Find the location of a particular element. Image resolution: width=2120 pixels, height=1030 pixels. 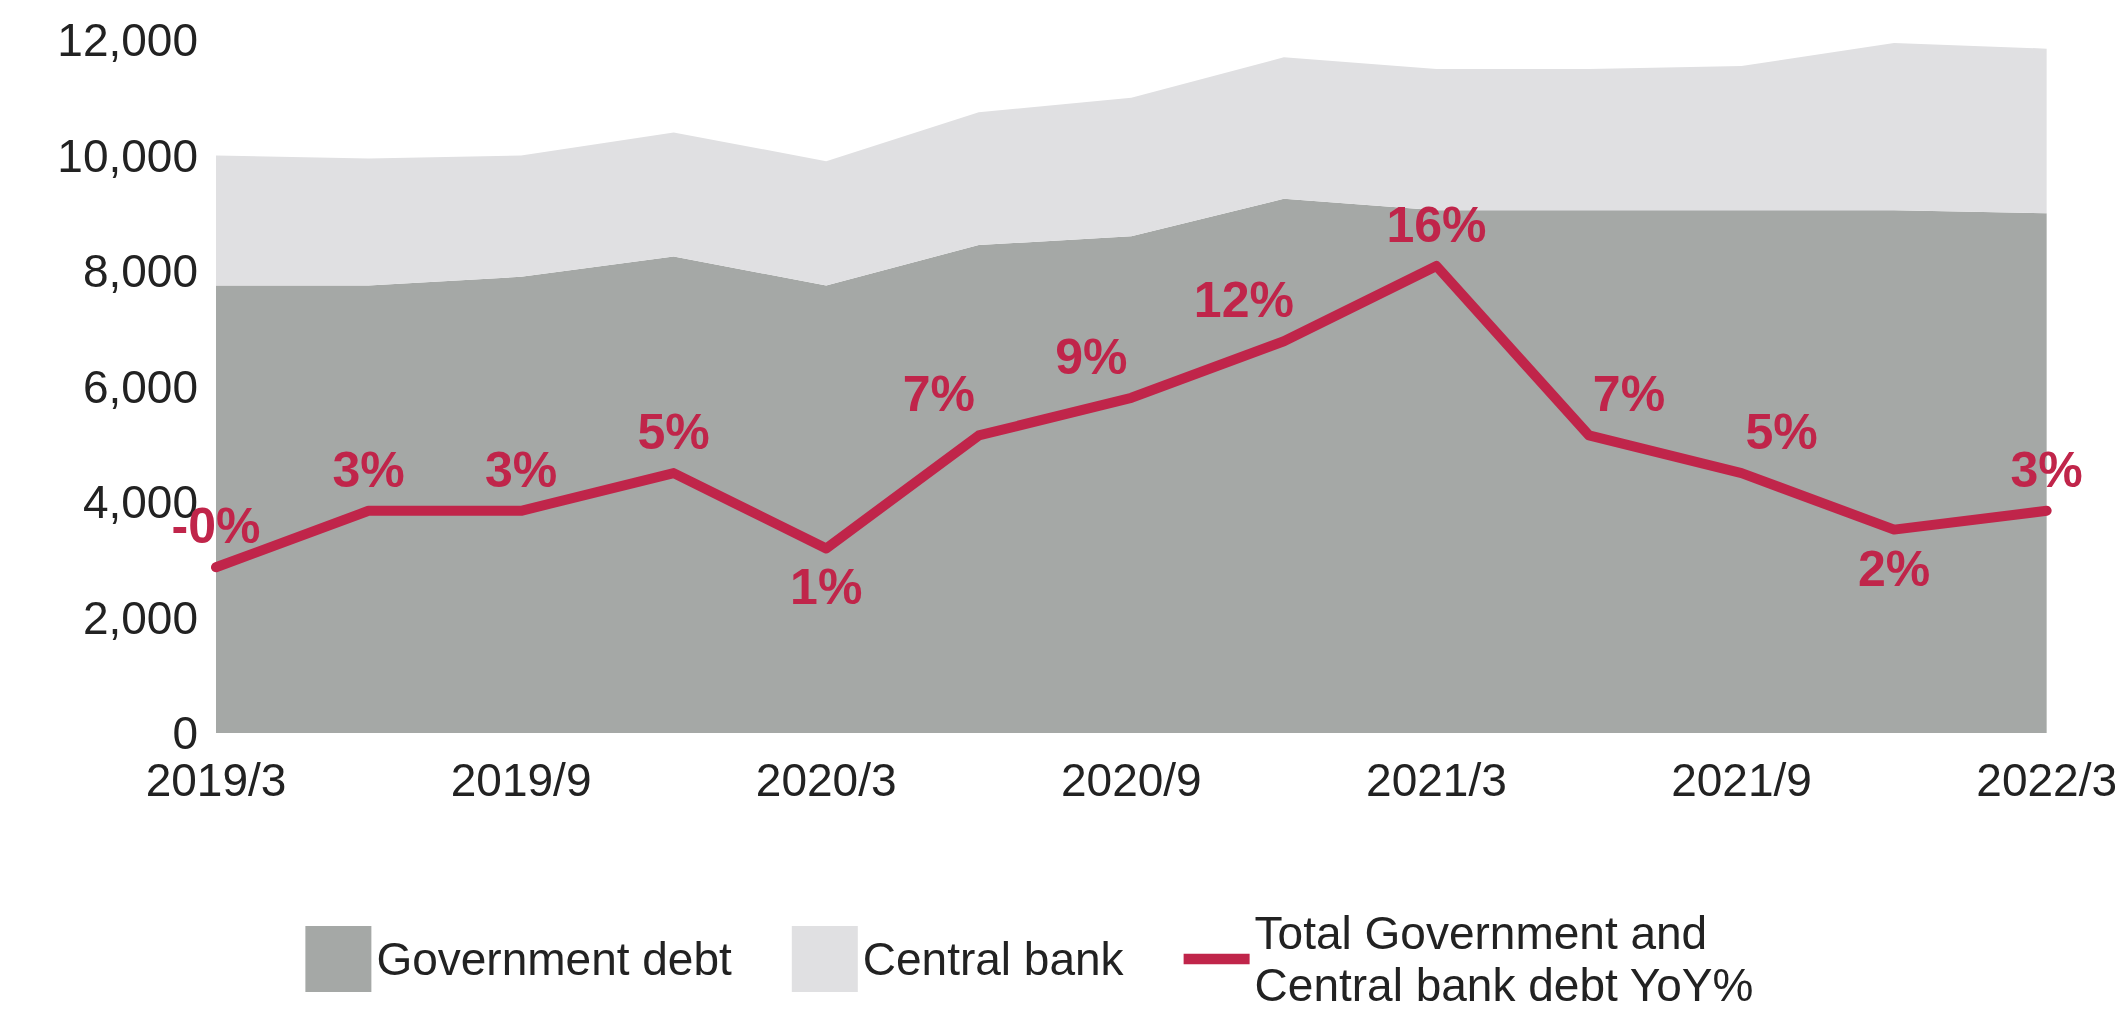

x-tick-label: 2020/3 is located at coordinates (826, 780).